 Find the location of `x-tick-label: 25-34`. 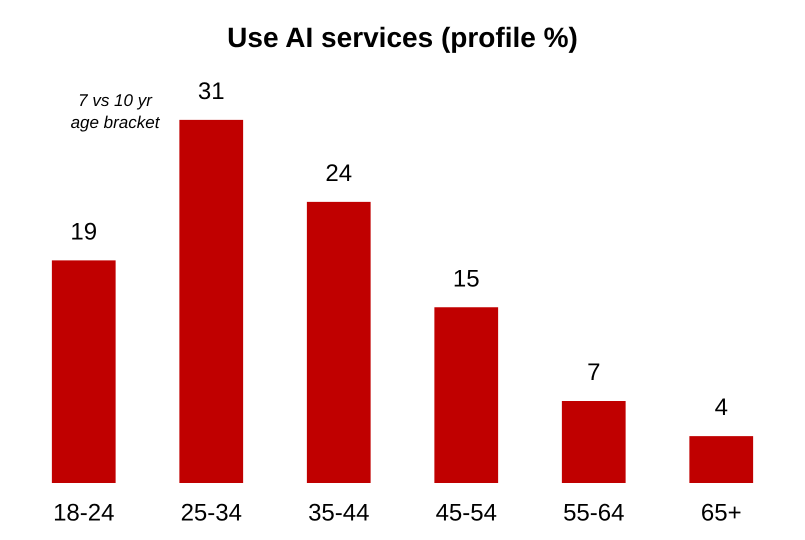

x-tick-label: 25-34 is located at coordinates (211, 513).